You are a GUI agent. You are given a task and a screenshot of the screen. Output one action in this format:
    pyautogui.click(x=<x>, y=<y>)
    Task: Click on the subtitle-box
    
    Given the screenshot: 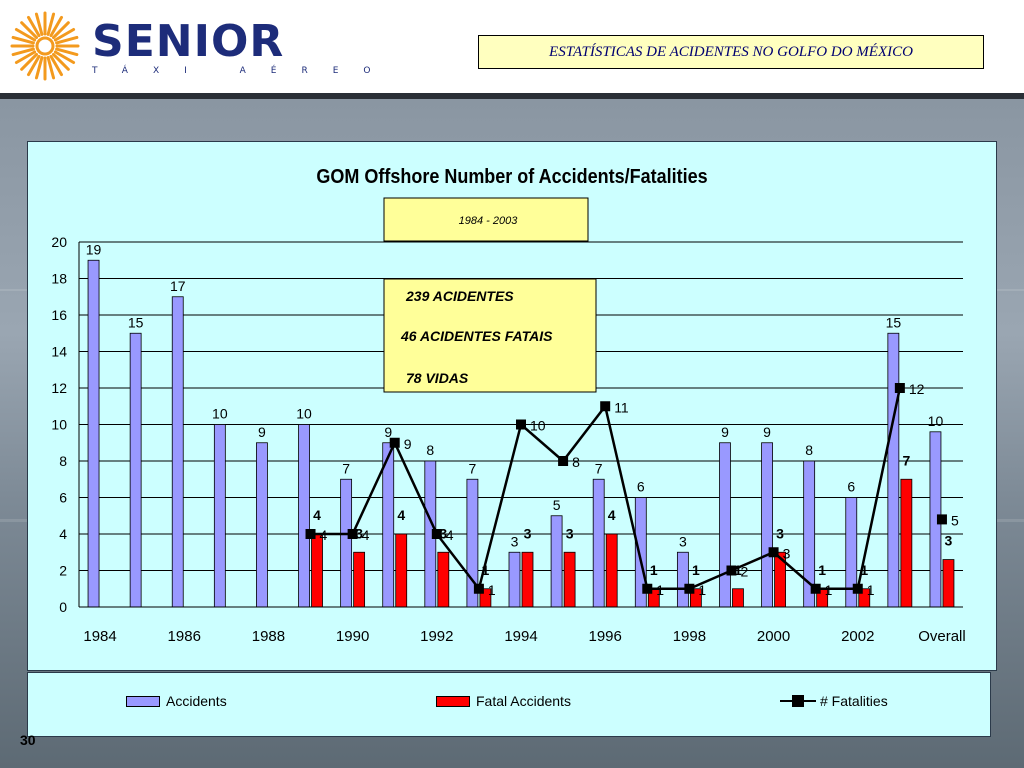 What is the action you would take?
    pyautogui.click(x=486, y=219)
    